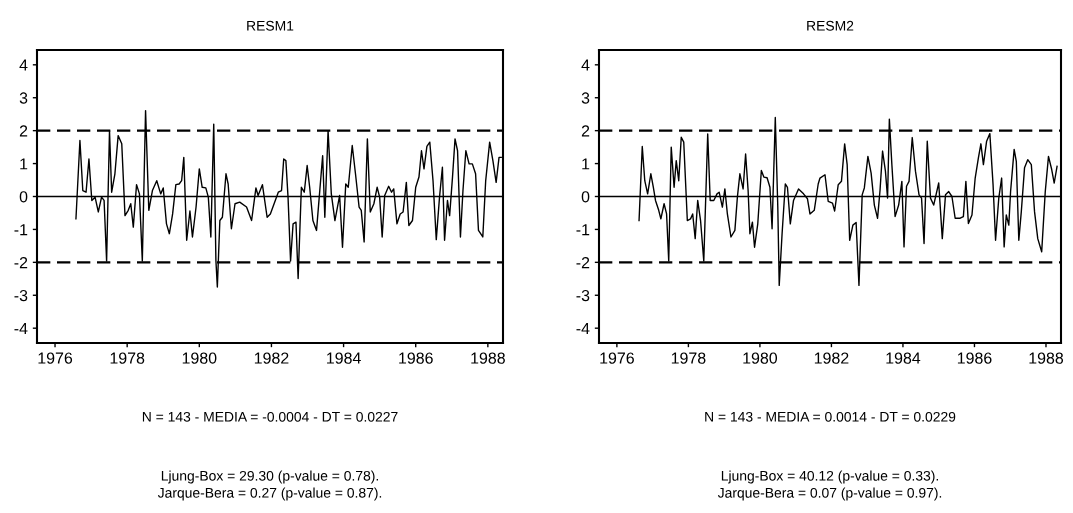 The height and width of the screenshot is (513, 1073). Describe the element at coordinates (829, 477) in the screenshot. I see `text: Ljung-Box = 40.12 (p-value = 0.33).` at that location.